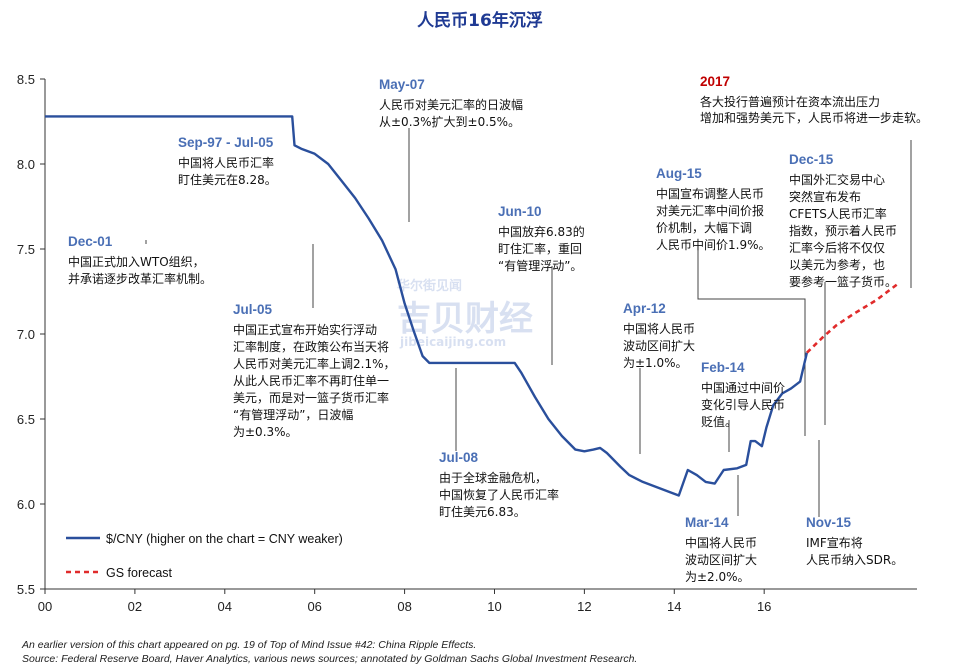 The image size is (960, 671). I want to click on annotation-heading: Aug-15, so click(679, 173).